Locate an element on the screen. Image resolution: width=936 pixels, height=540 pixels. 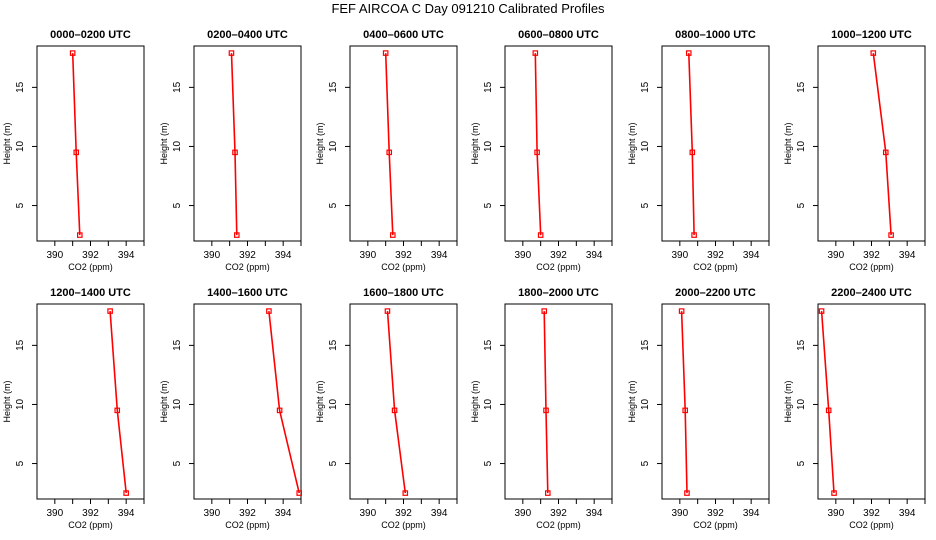
panel-title: 2200–2400 UTC is located at coordinates (871, 293).